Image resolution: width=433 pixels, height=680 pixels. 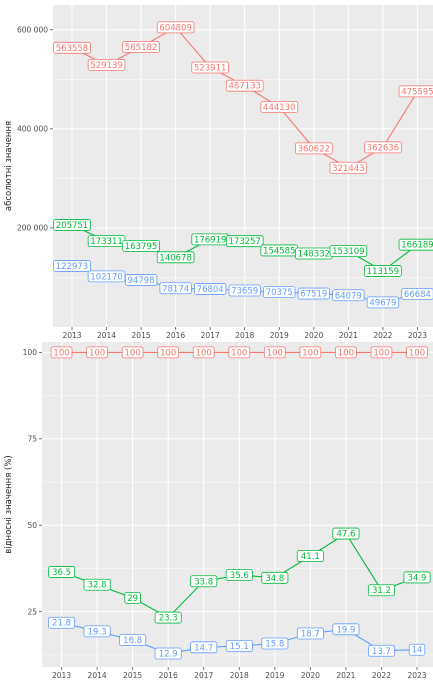 I want to click on data-label-text: 176919, so click(x=210, y=240).